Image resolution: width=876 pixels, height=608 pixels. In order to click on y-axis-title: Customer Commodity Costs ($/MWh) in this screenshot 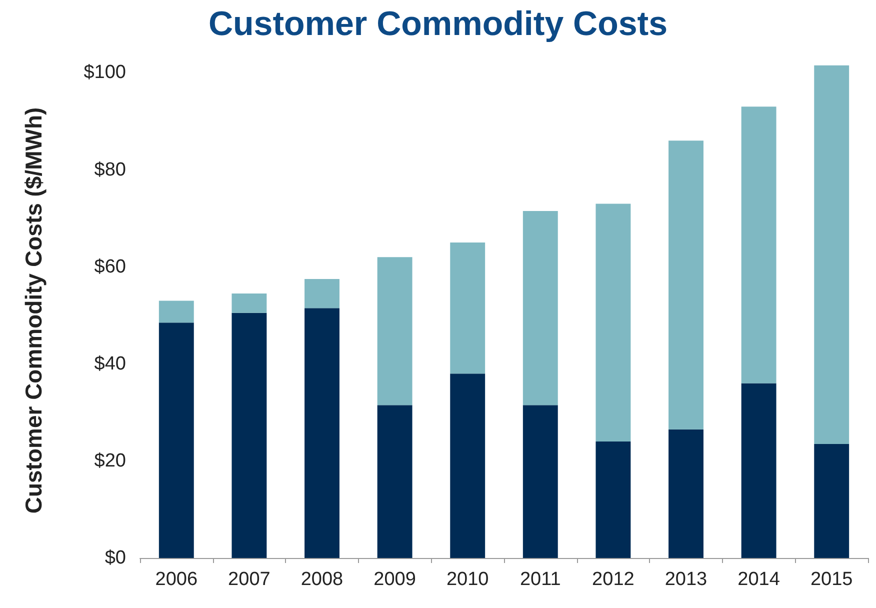, I will do `click(33, 310)`.